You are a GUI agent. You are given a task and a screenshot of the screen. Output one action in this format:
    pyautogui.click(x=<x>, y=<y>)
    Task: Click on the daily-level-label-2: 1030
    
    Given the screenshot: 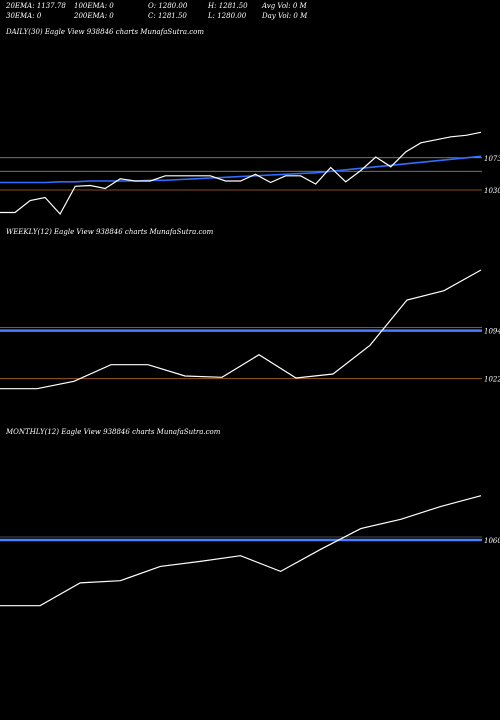 What is the action you would take?
    pyautogui.click(x=492, y=191)
    